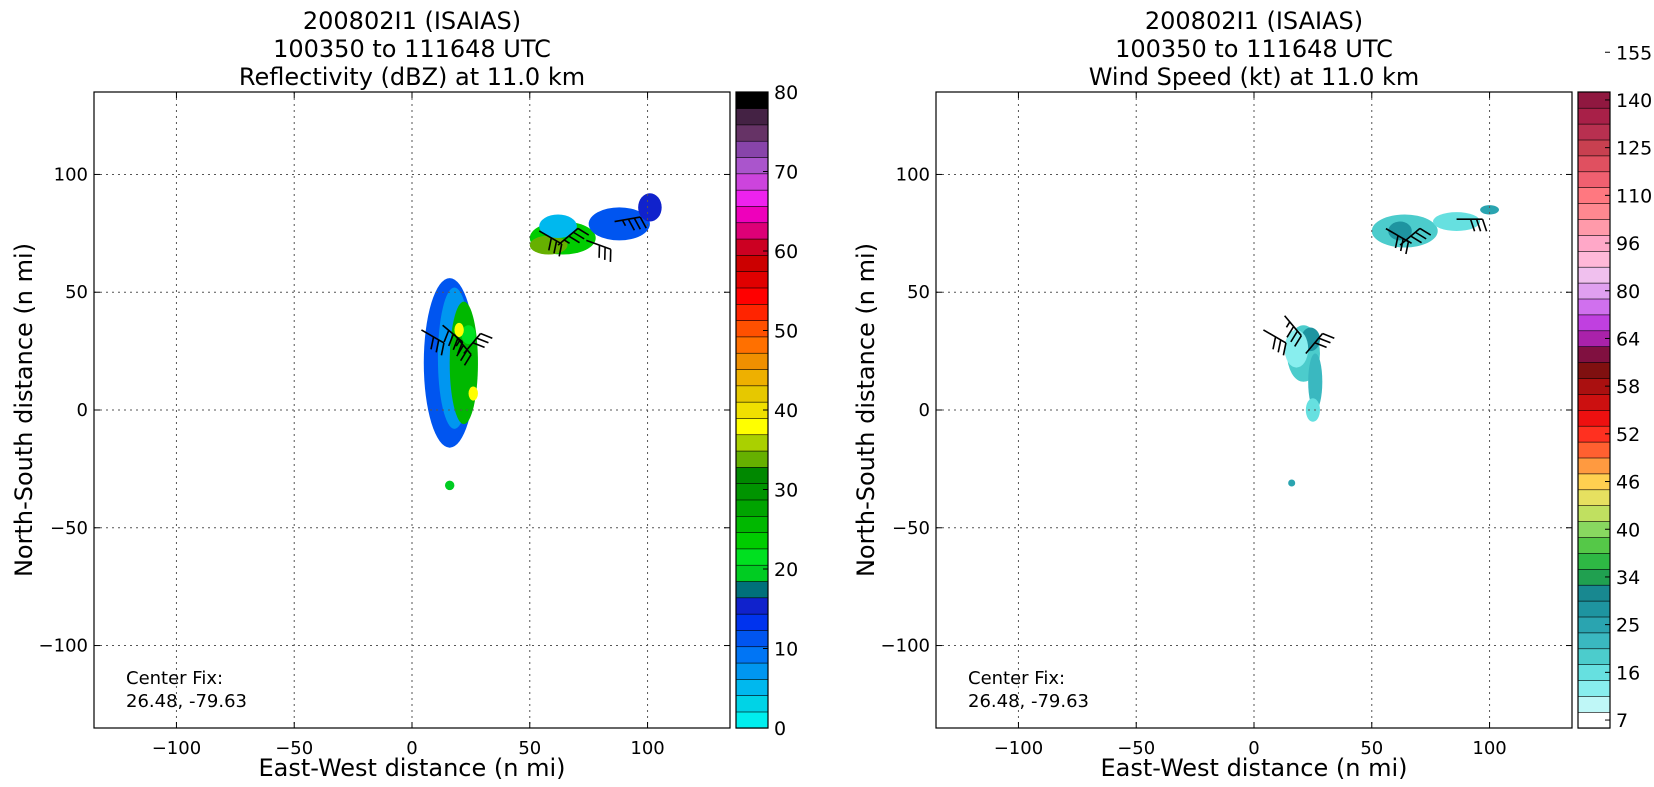 This screenshot has width=1654, height=787. Describe the element at coordinates (1634, 149) in the screenshot. I see `colorbar-label: 125` at that location.